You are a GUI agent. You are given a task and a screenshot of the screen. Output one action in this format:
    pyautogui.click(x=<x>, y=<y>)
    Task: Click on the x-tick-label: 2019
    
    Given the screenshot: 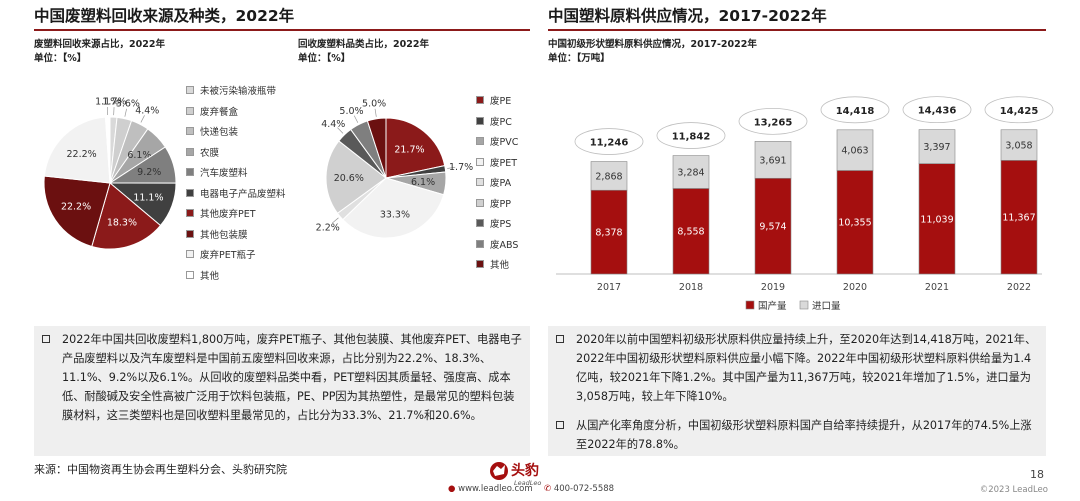 What is the action you would take?
    pyautogui.click(x=773, y=287)
    